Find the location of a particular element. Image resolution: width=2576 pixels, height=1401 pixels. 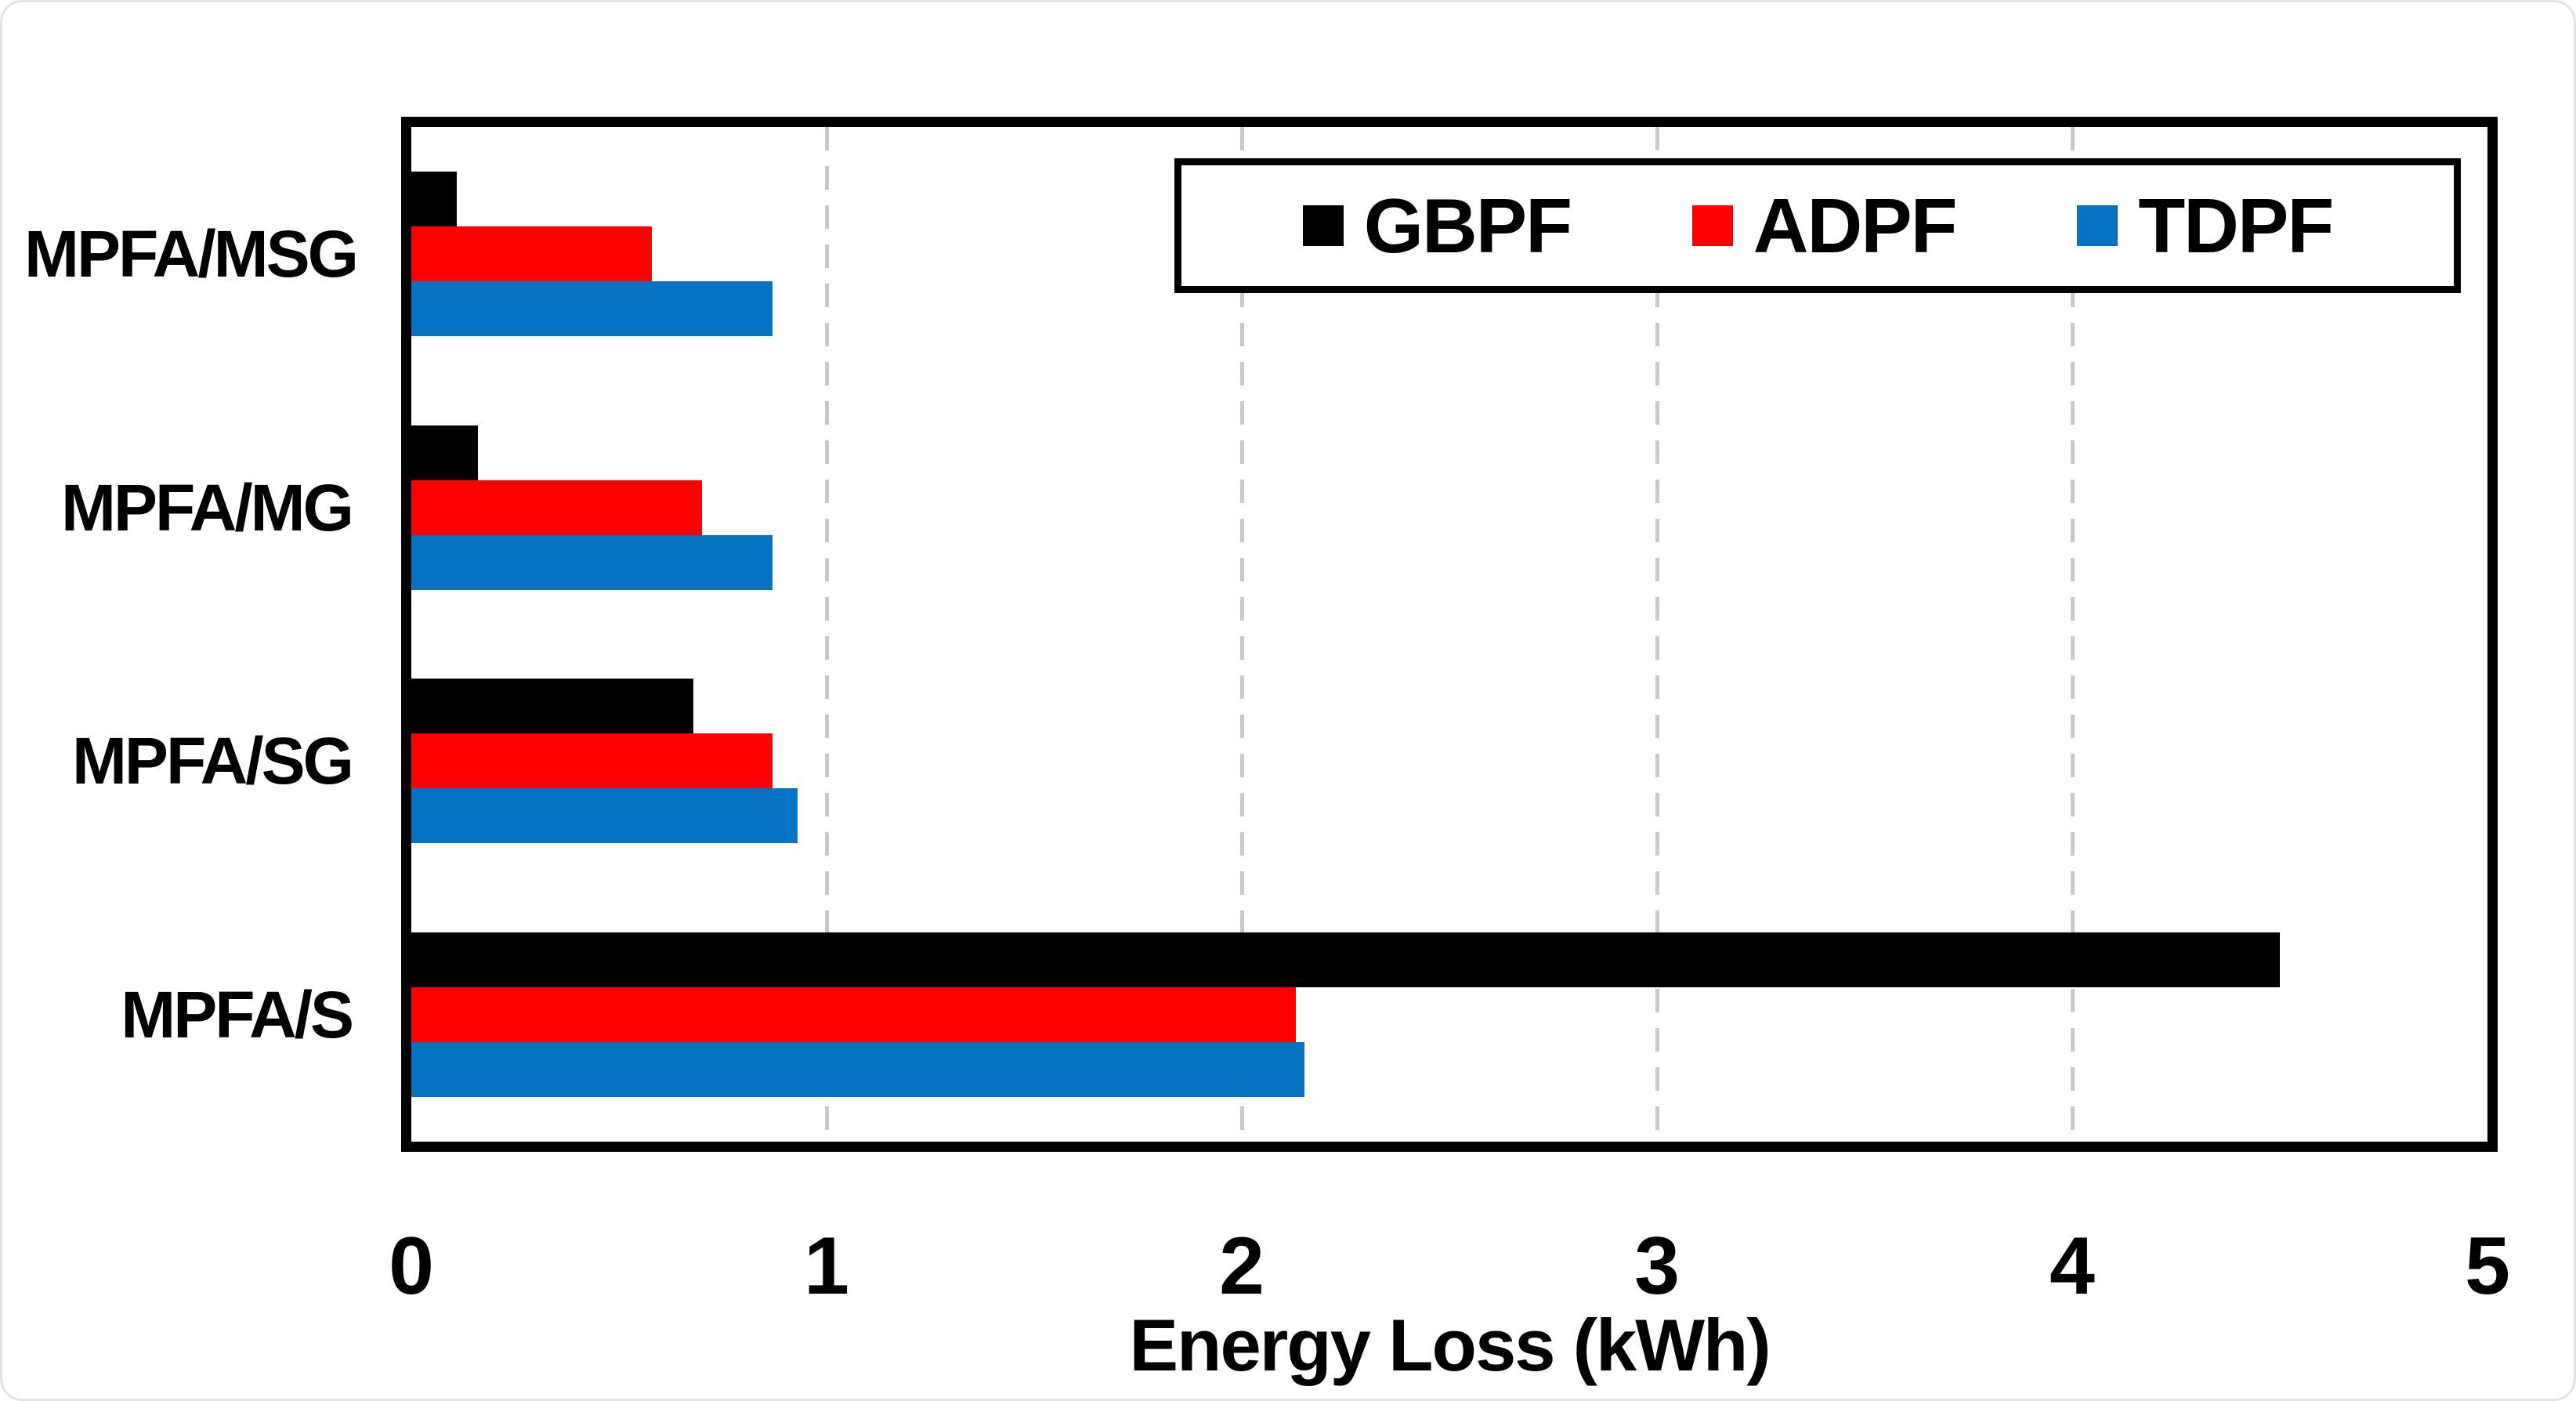

x-tick-label: 4 is located at coordinates (2073, 1266).